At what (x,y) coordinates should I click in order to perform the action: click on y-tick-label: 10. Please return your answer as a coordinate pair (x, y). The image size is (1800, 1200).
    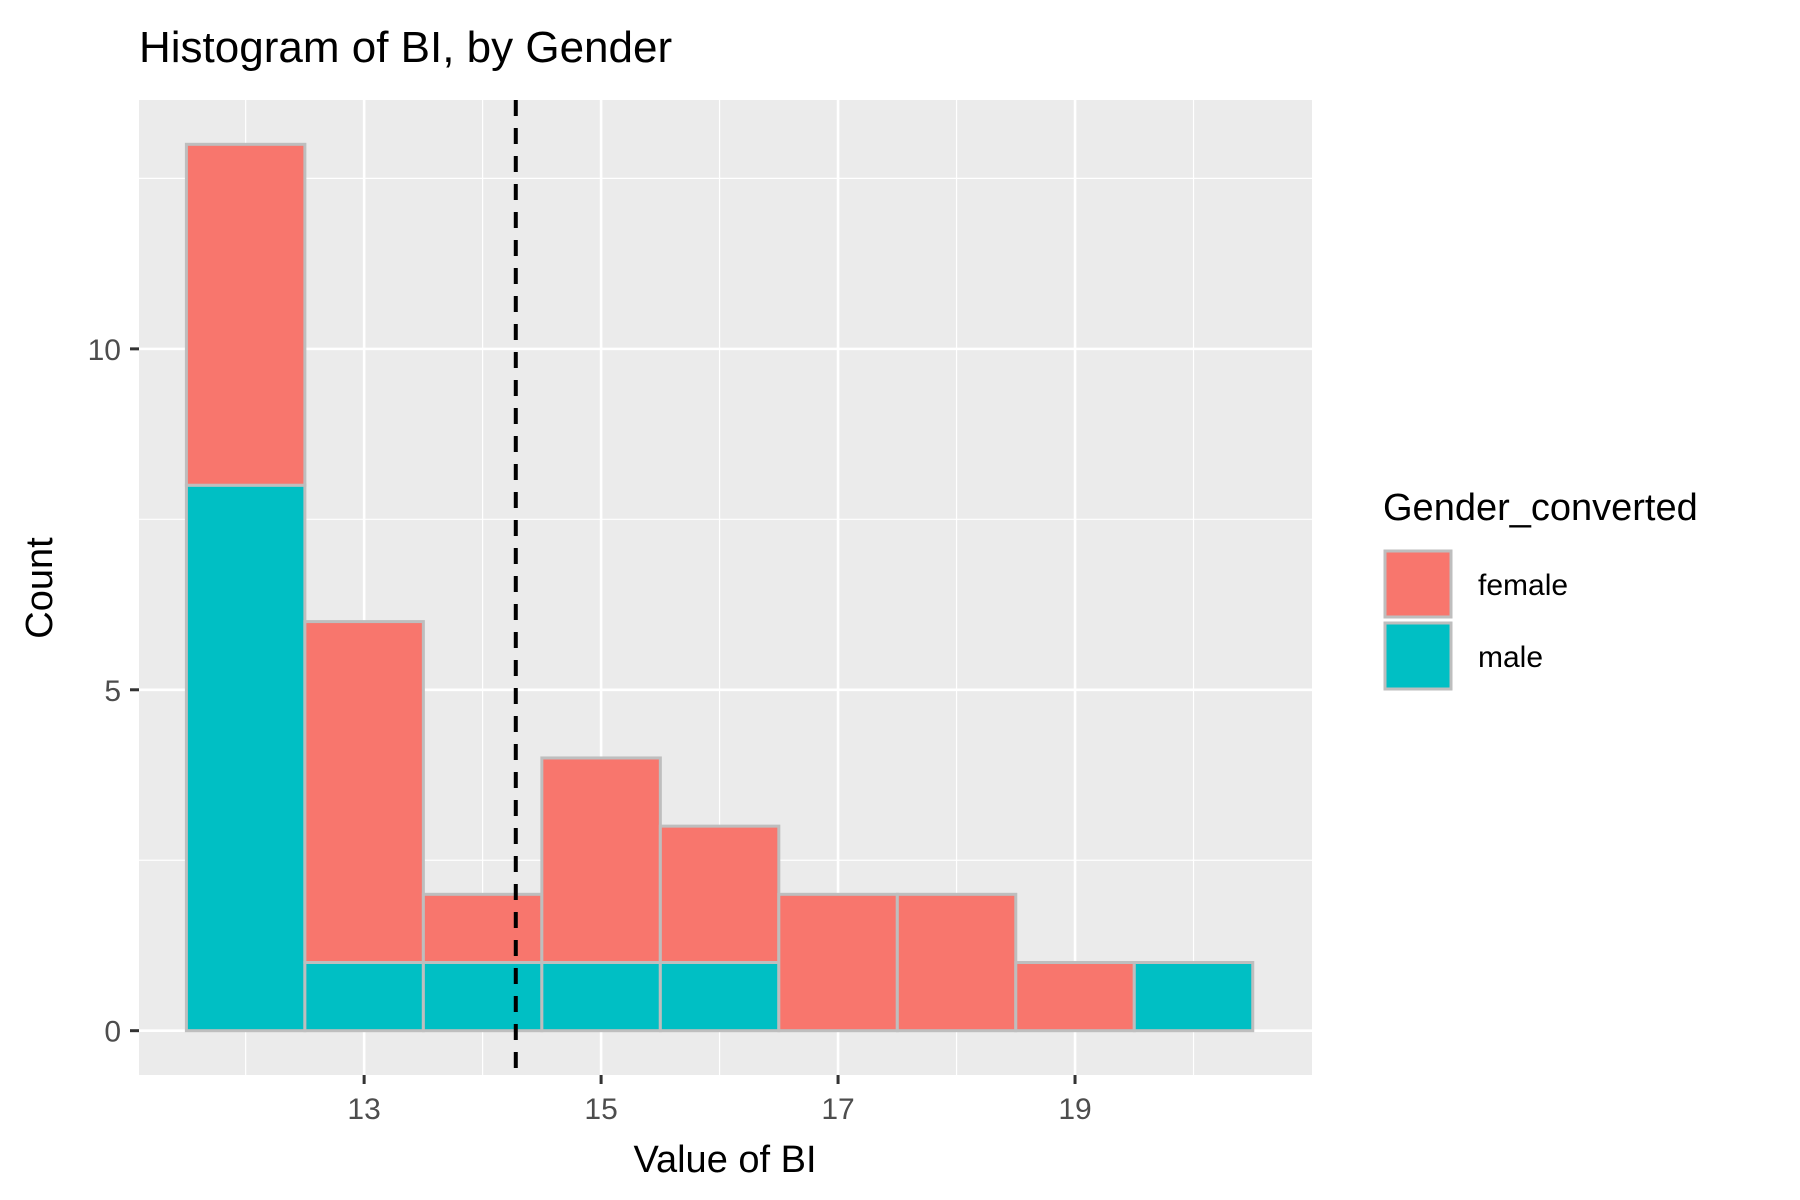
    Looking at the image, I should click on (104, 350).